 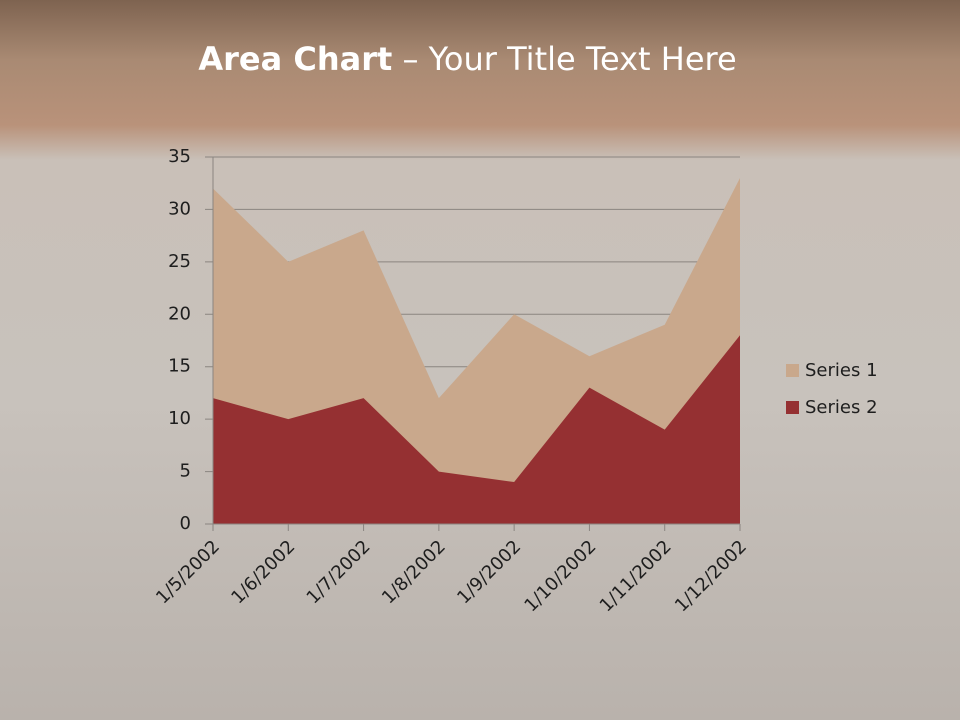 What do you see at coordinates (179, 208) in the screenshot?
I see `y-tick-label: 30` at bounding box center [179, 208].